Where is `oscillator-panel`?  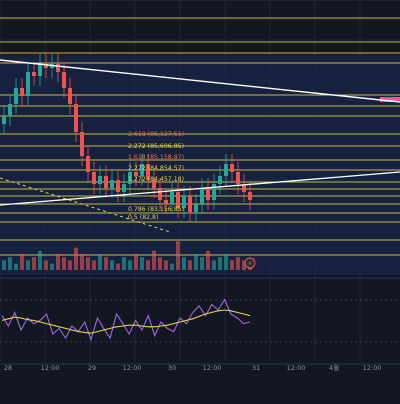
oscillator-panel is located at coordinates (200, 320).